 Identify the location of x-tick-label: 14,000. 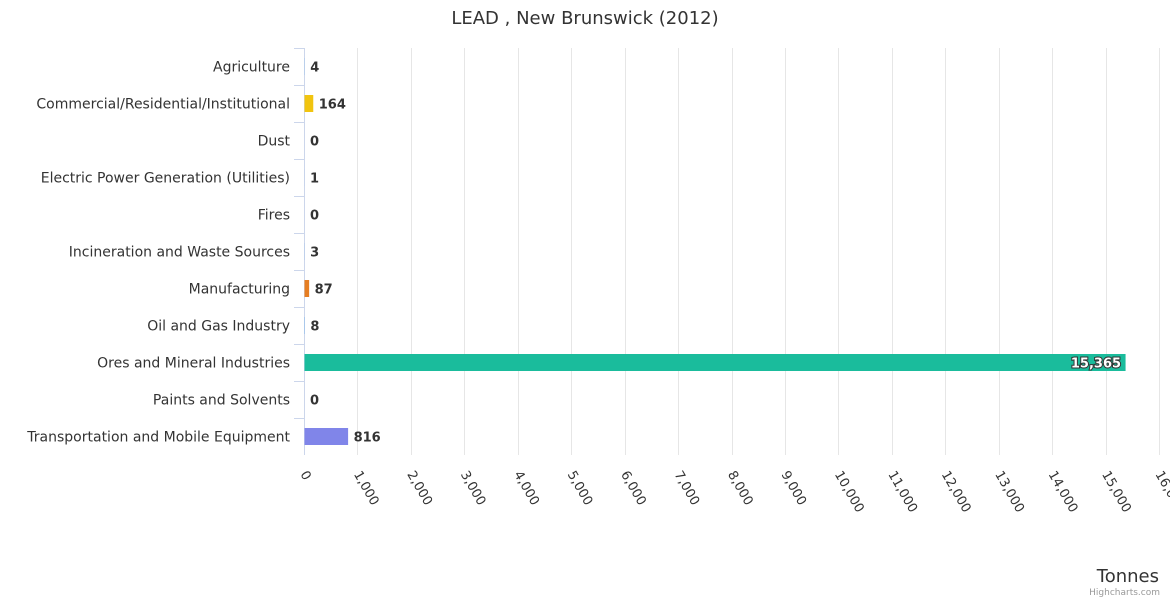
(1063, 492).